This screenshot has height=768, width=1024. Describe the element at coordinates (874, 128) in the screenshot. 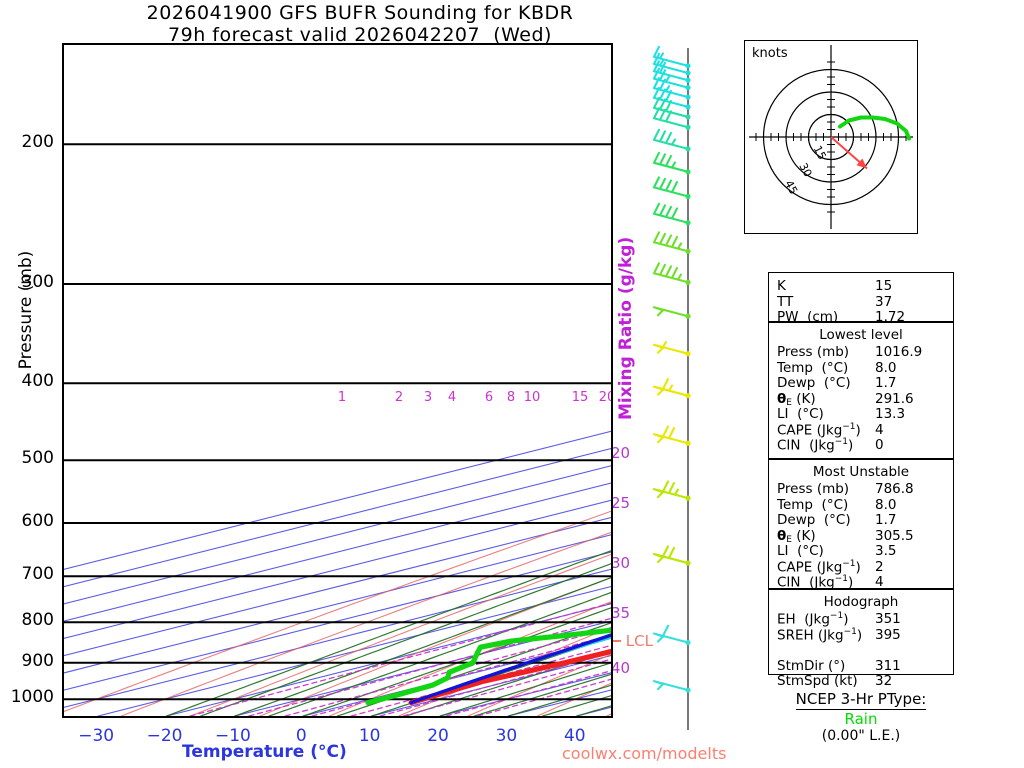

I see `hodograph-trace` at that location.